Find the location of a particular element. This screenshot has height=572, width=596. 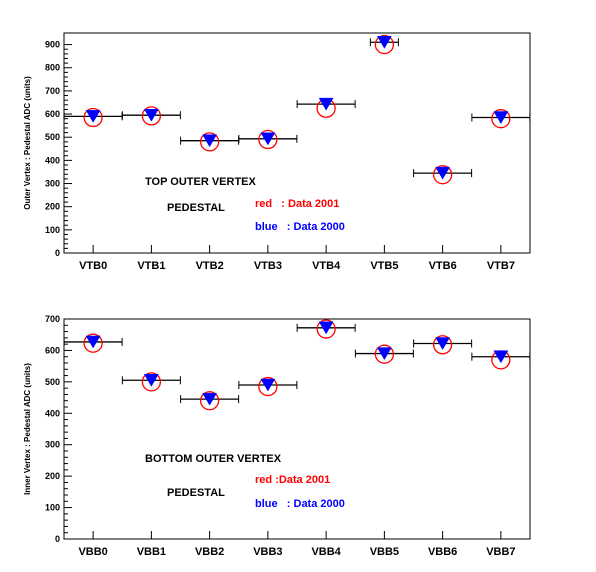

top-x-axis: VTB0 VTB1 VTB2 VTB3 VTB4 VTB5 VTB6 VTB7 is located at coordinates (297, 258).